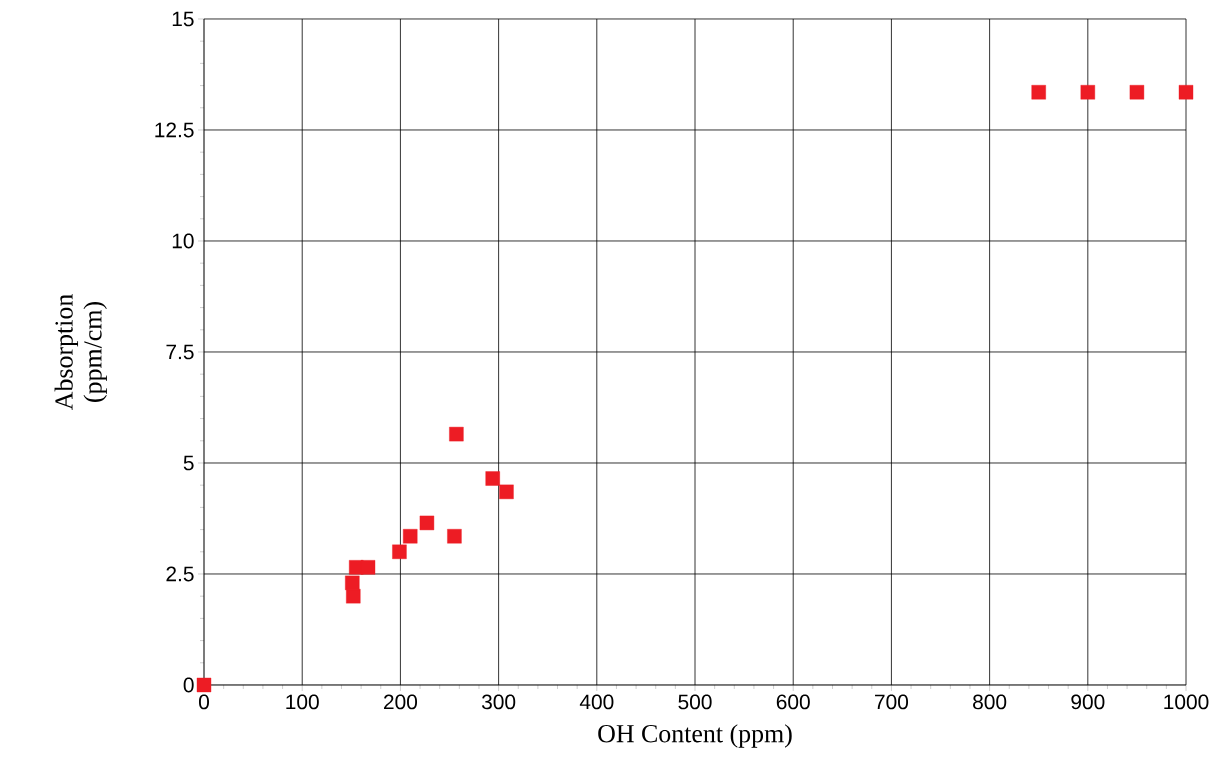  I want to click on x-tick-label: 700, so click(892, 702).